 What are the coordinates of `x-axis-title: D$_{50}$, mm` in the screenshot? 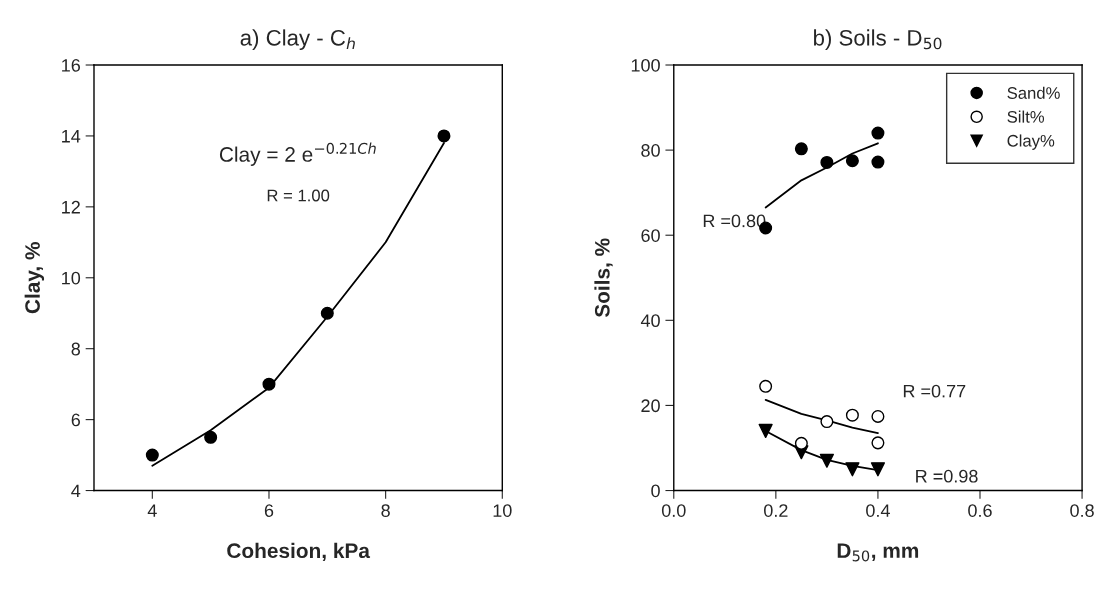 It's located at (878, 552).